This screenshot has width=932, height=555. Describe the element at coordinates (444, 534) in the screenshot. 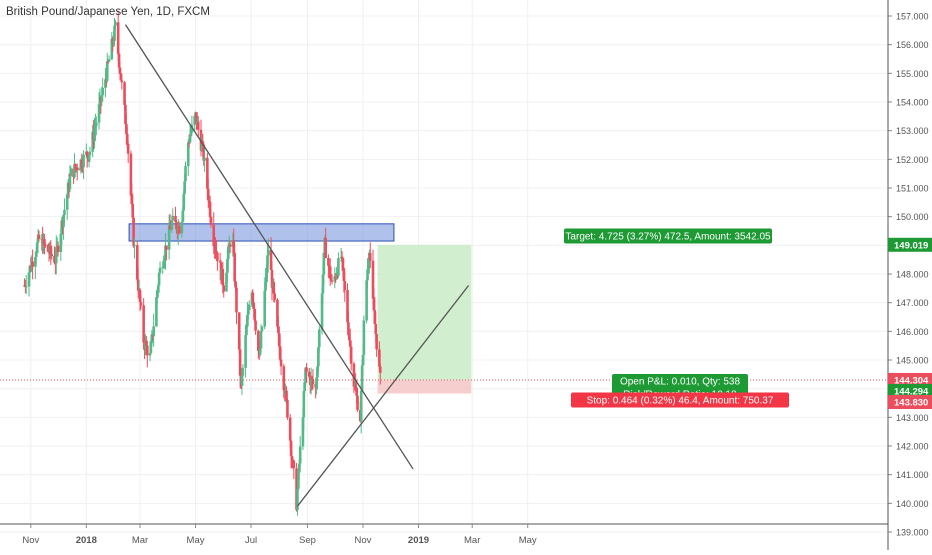

I see `time-axis: Nov 2018 Mar May Jul Sep Nov 2019 Mar May` at that location.